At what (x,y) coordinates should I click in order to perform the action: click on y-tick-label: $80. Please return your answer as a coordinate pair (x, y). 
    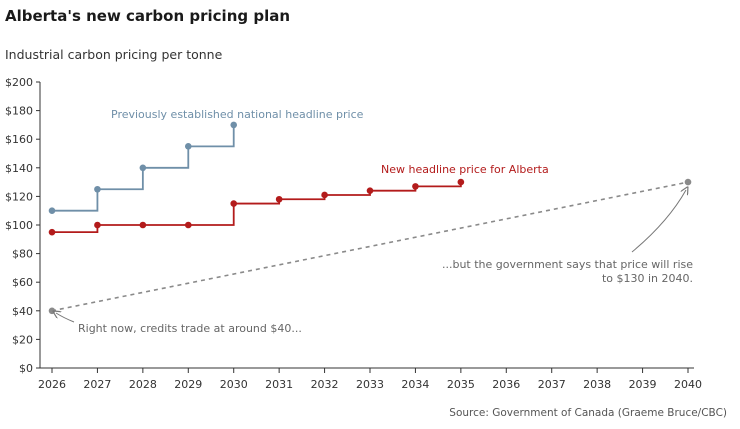
    Looking at the image, I should click on (22, 254).